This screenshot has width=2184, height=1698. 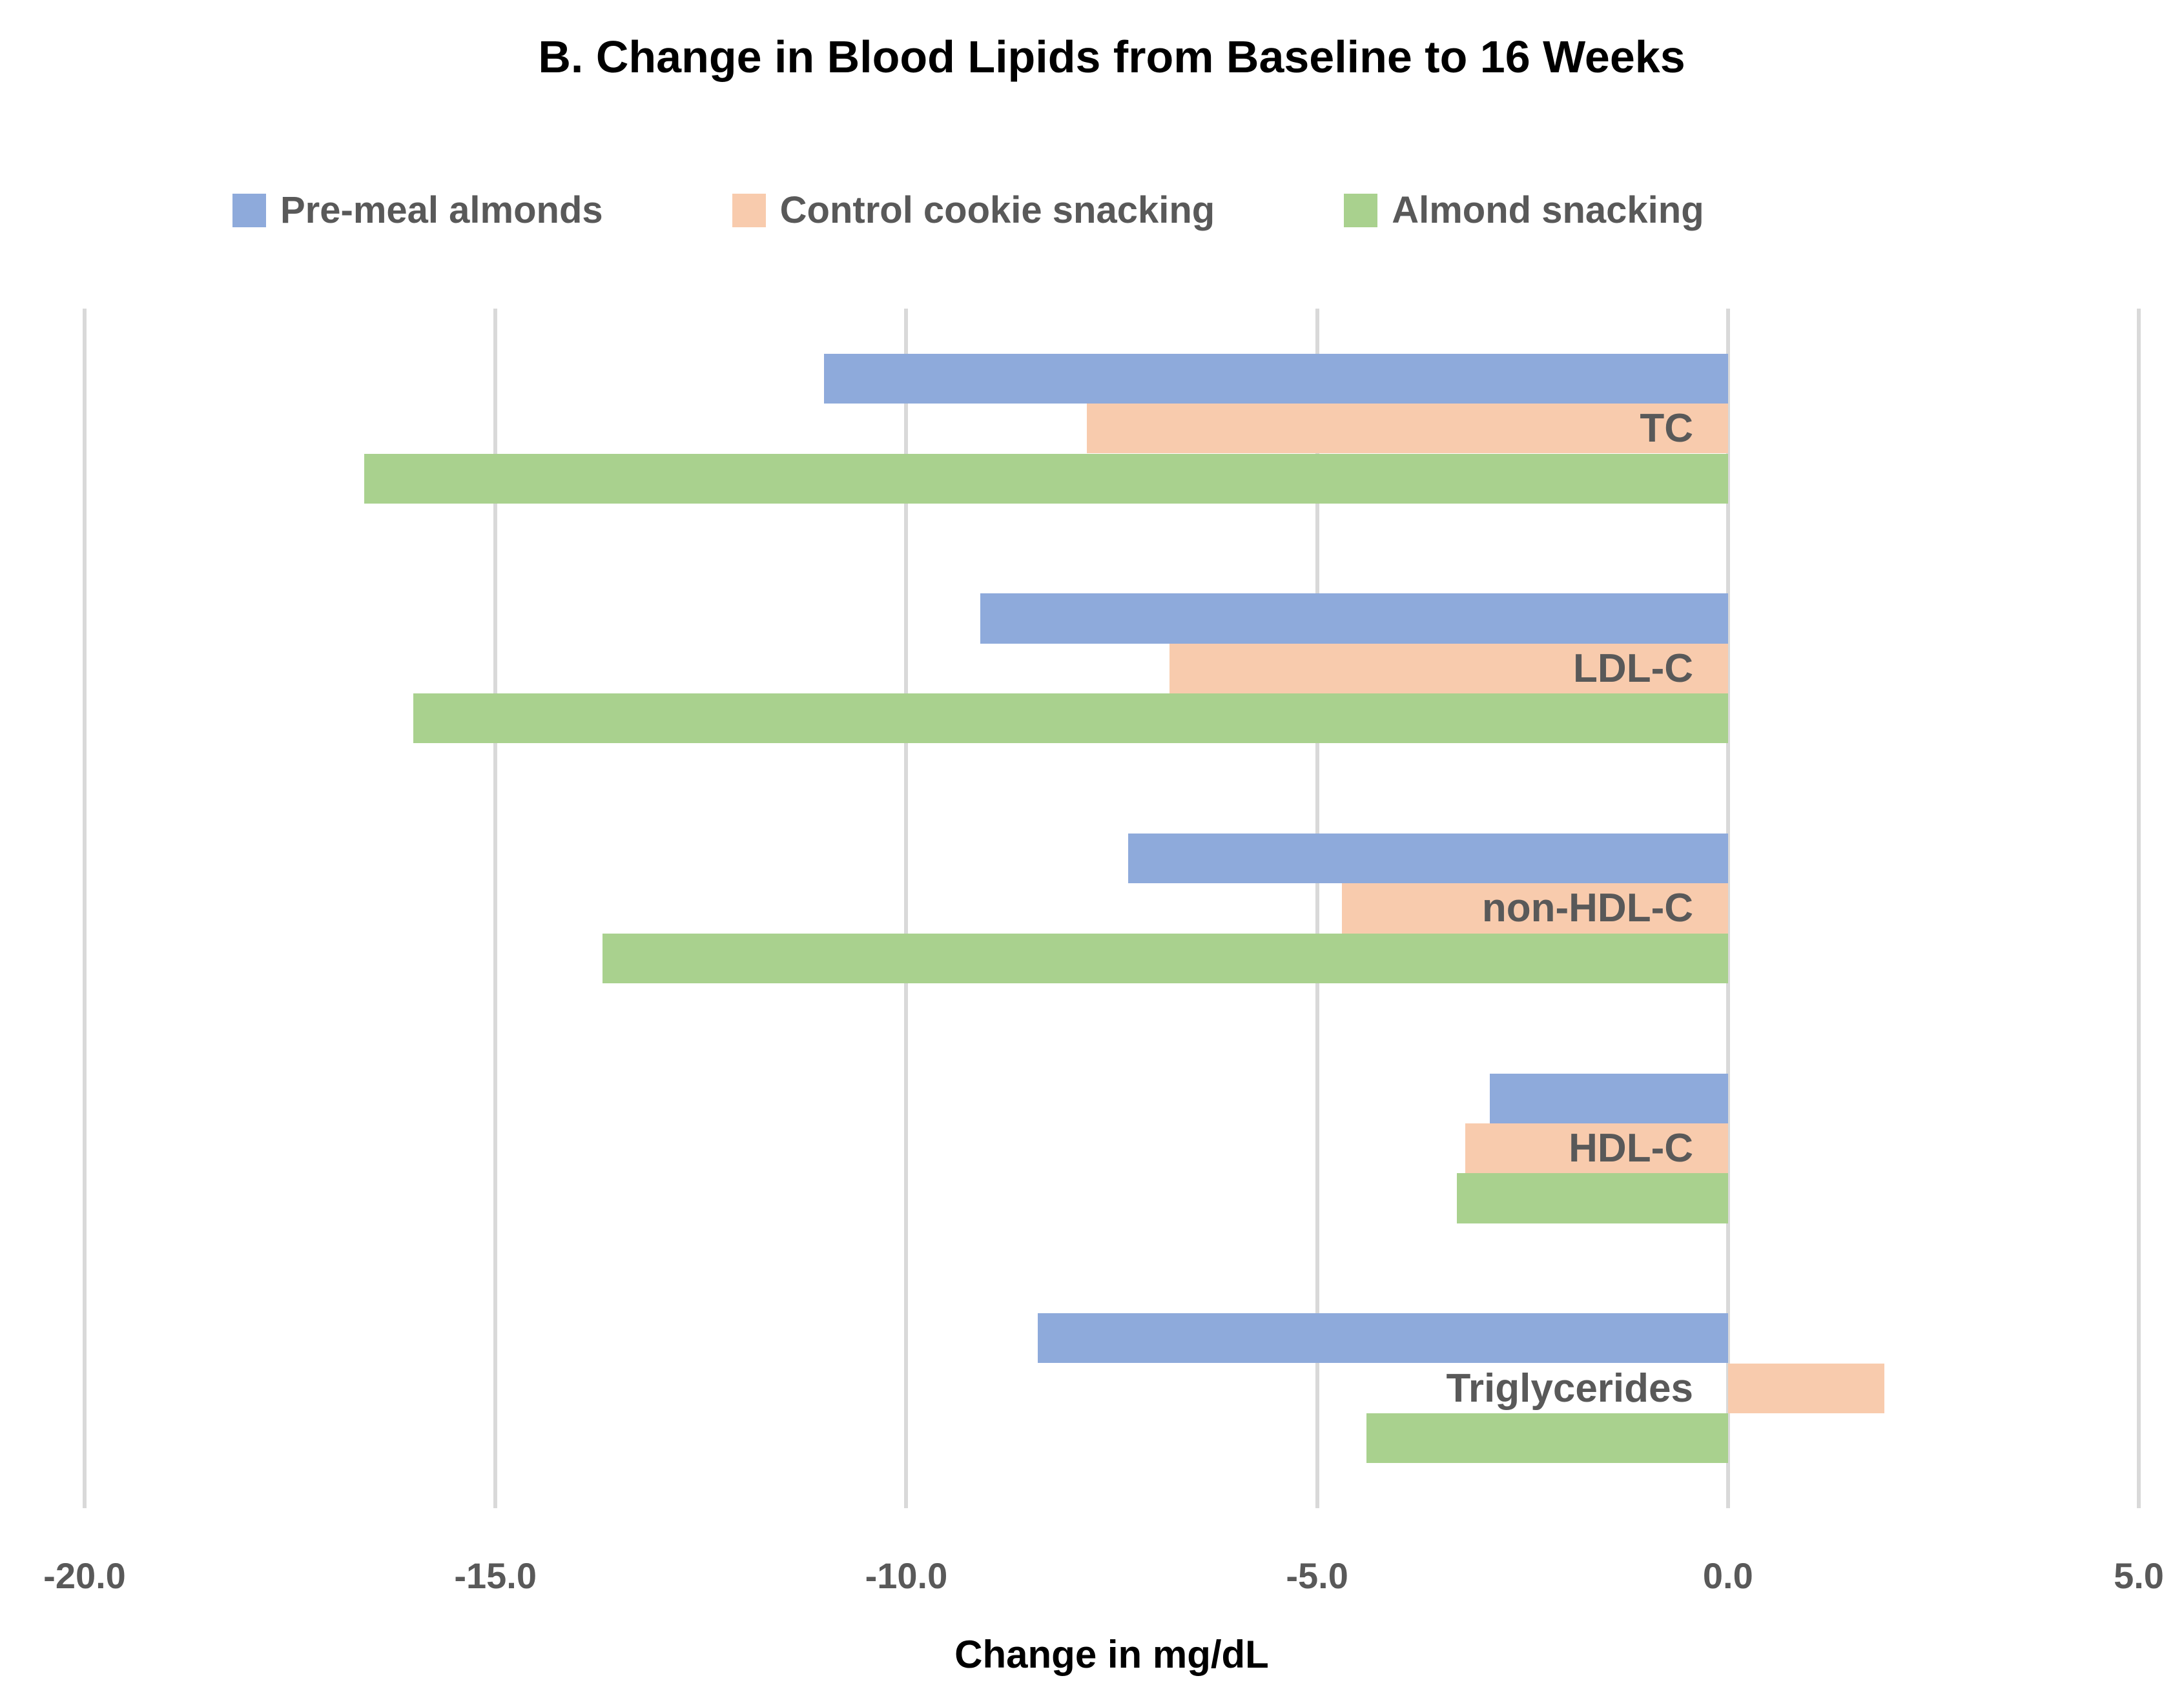 I want to click on bar-Triglycerides-control-cookie-snacking, so click(x=1805, y=1388).